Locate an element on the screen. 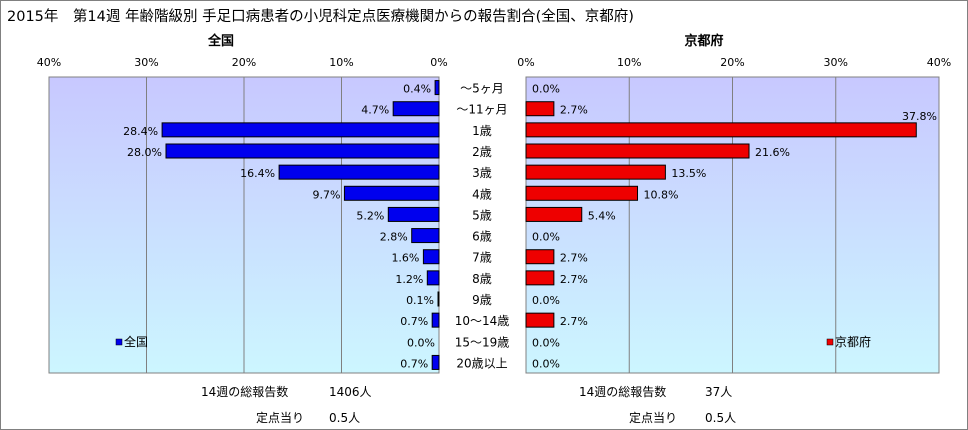  kyoto-total-label: 14週の総報告数 is located at coordinates (622, 391).